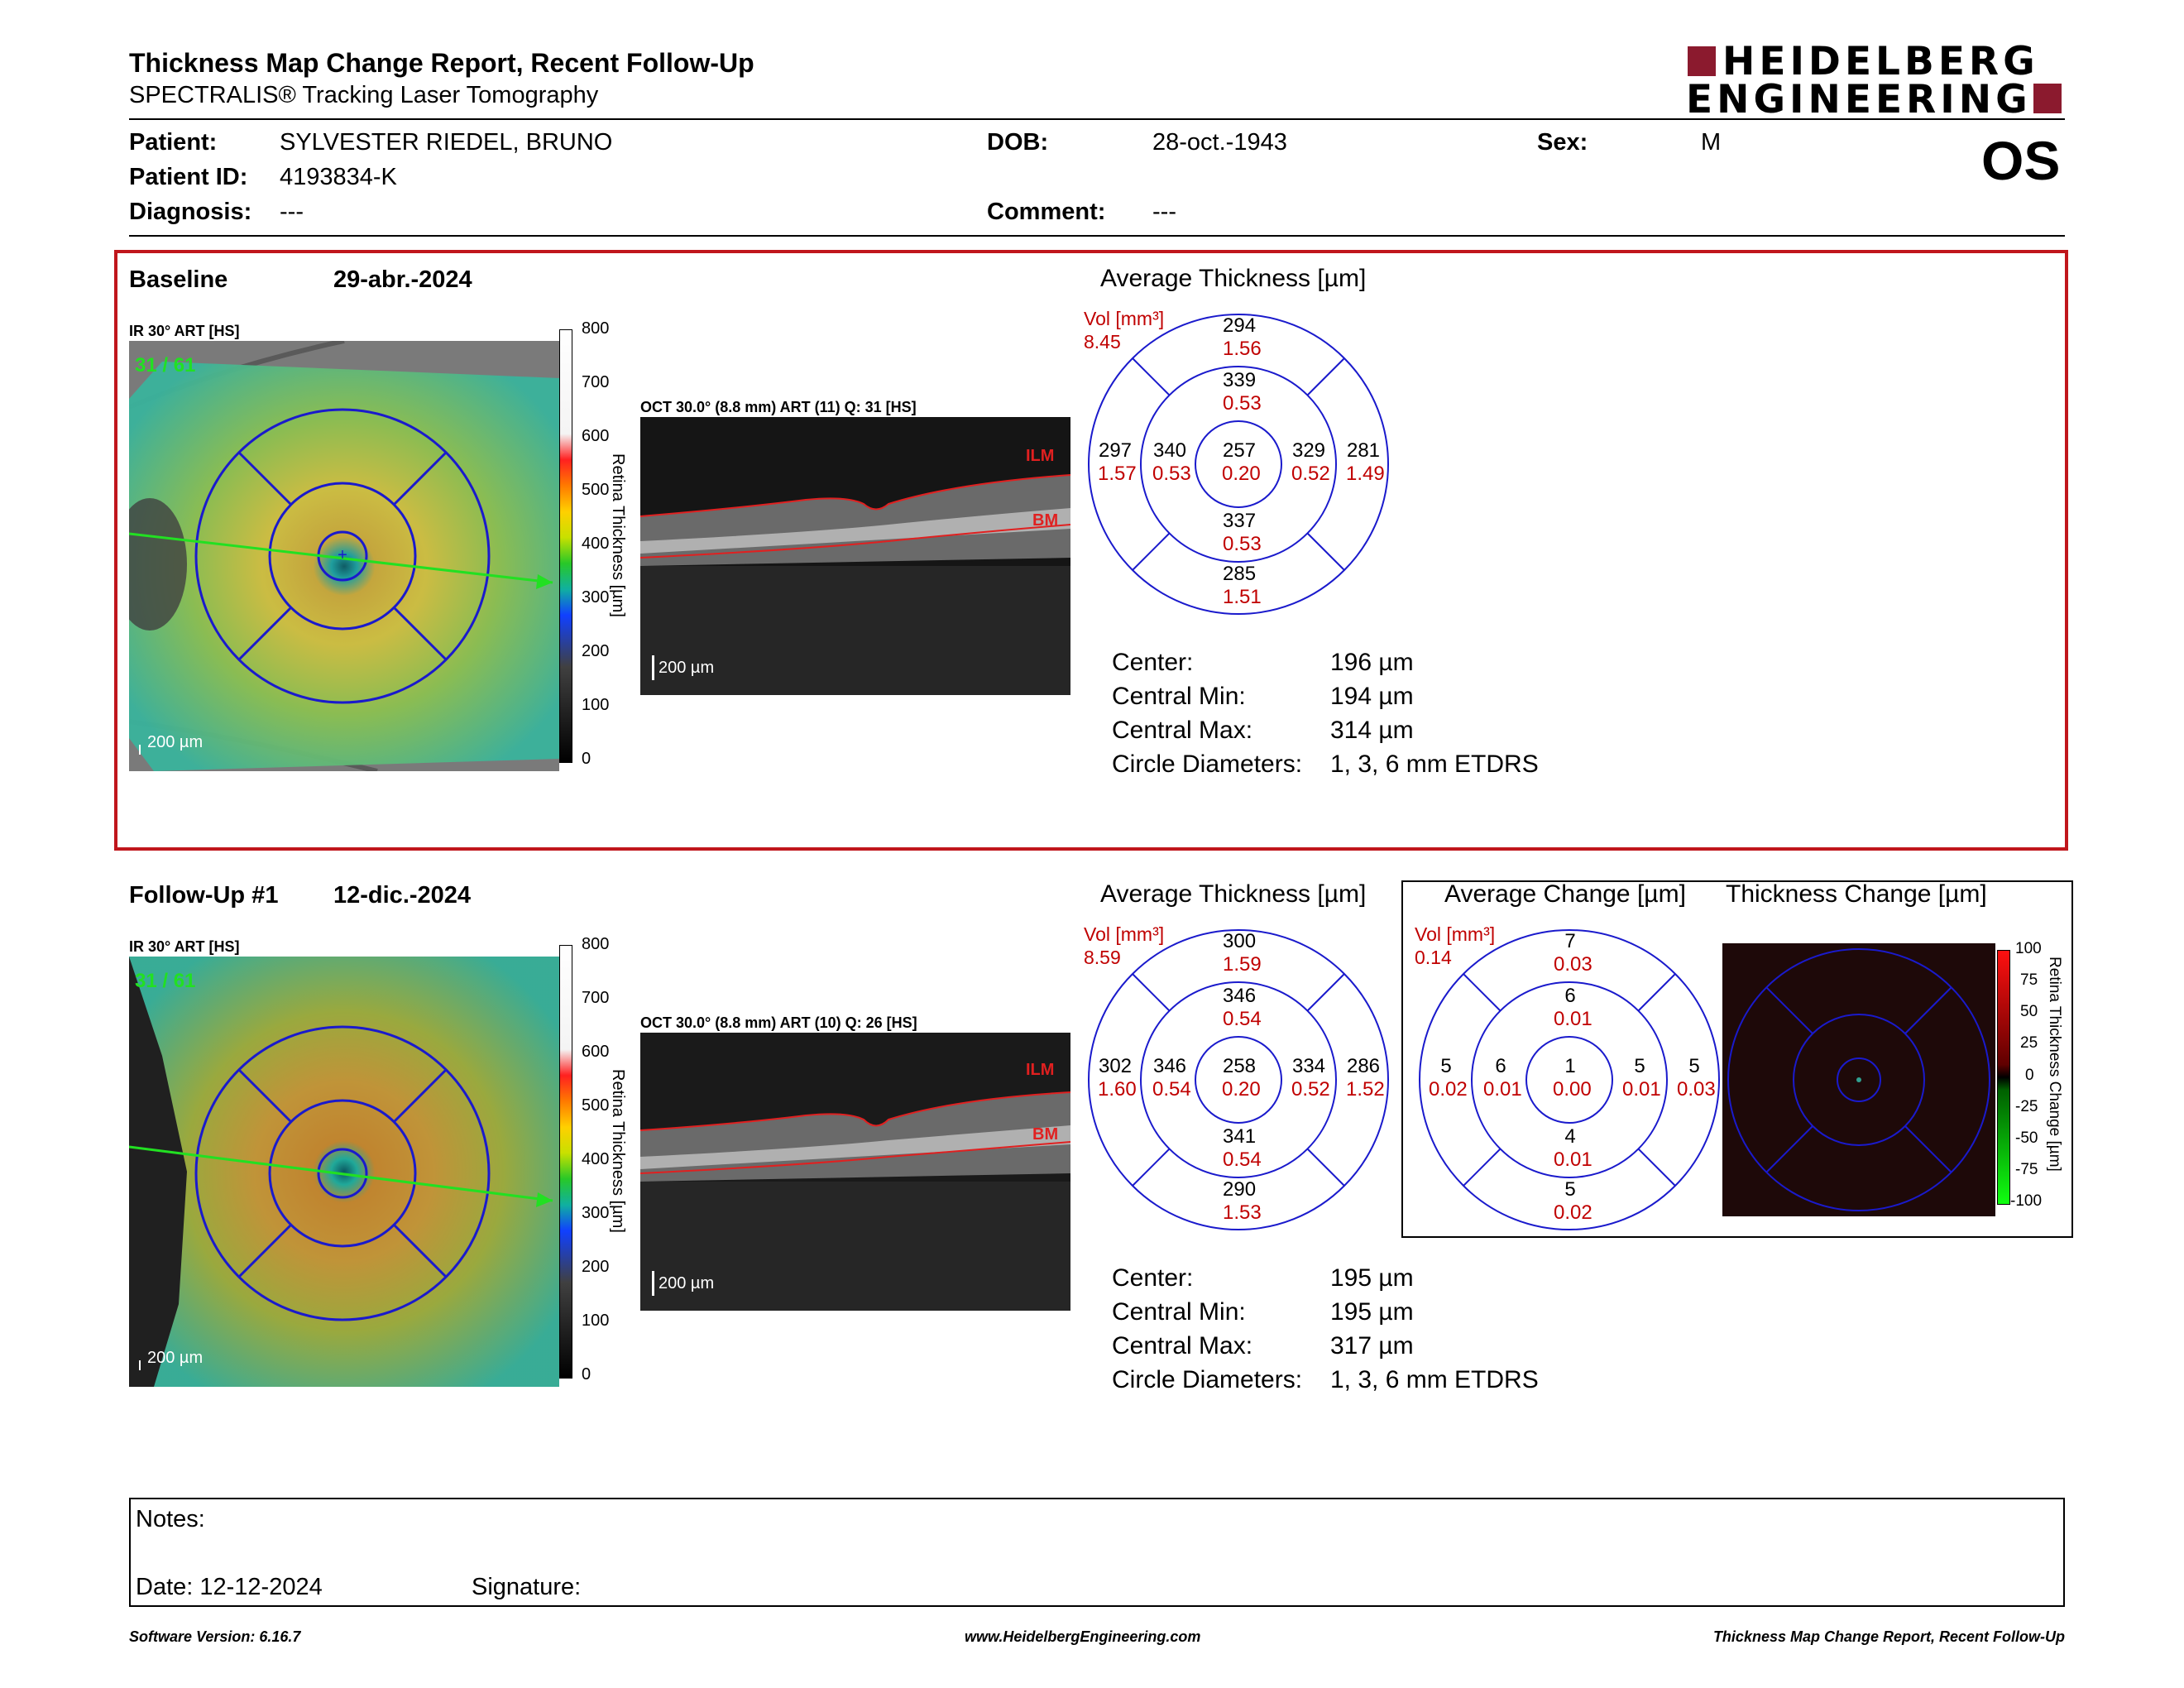 This screenshot has width=2184, height=1688. Describe the element at coordinates (1310, 474) in the screenshot. I see `baseline-inner-right-volume: 0.52` at that location.